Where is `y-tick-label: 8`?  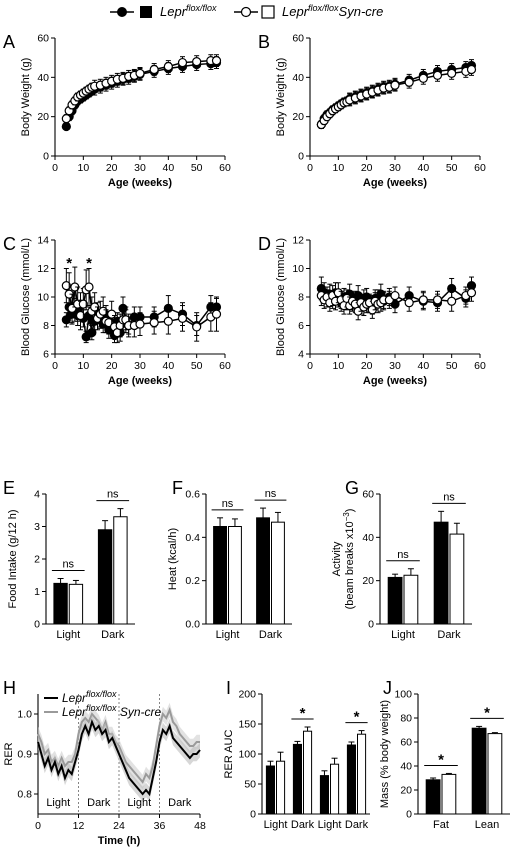 y-tick-label: 8 is located at coordinates (46, 326).